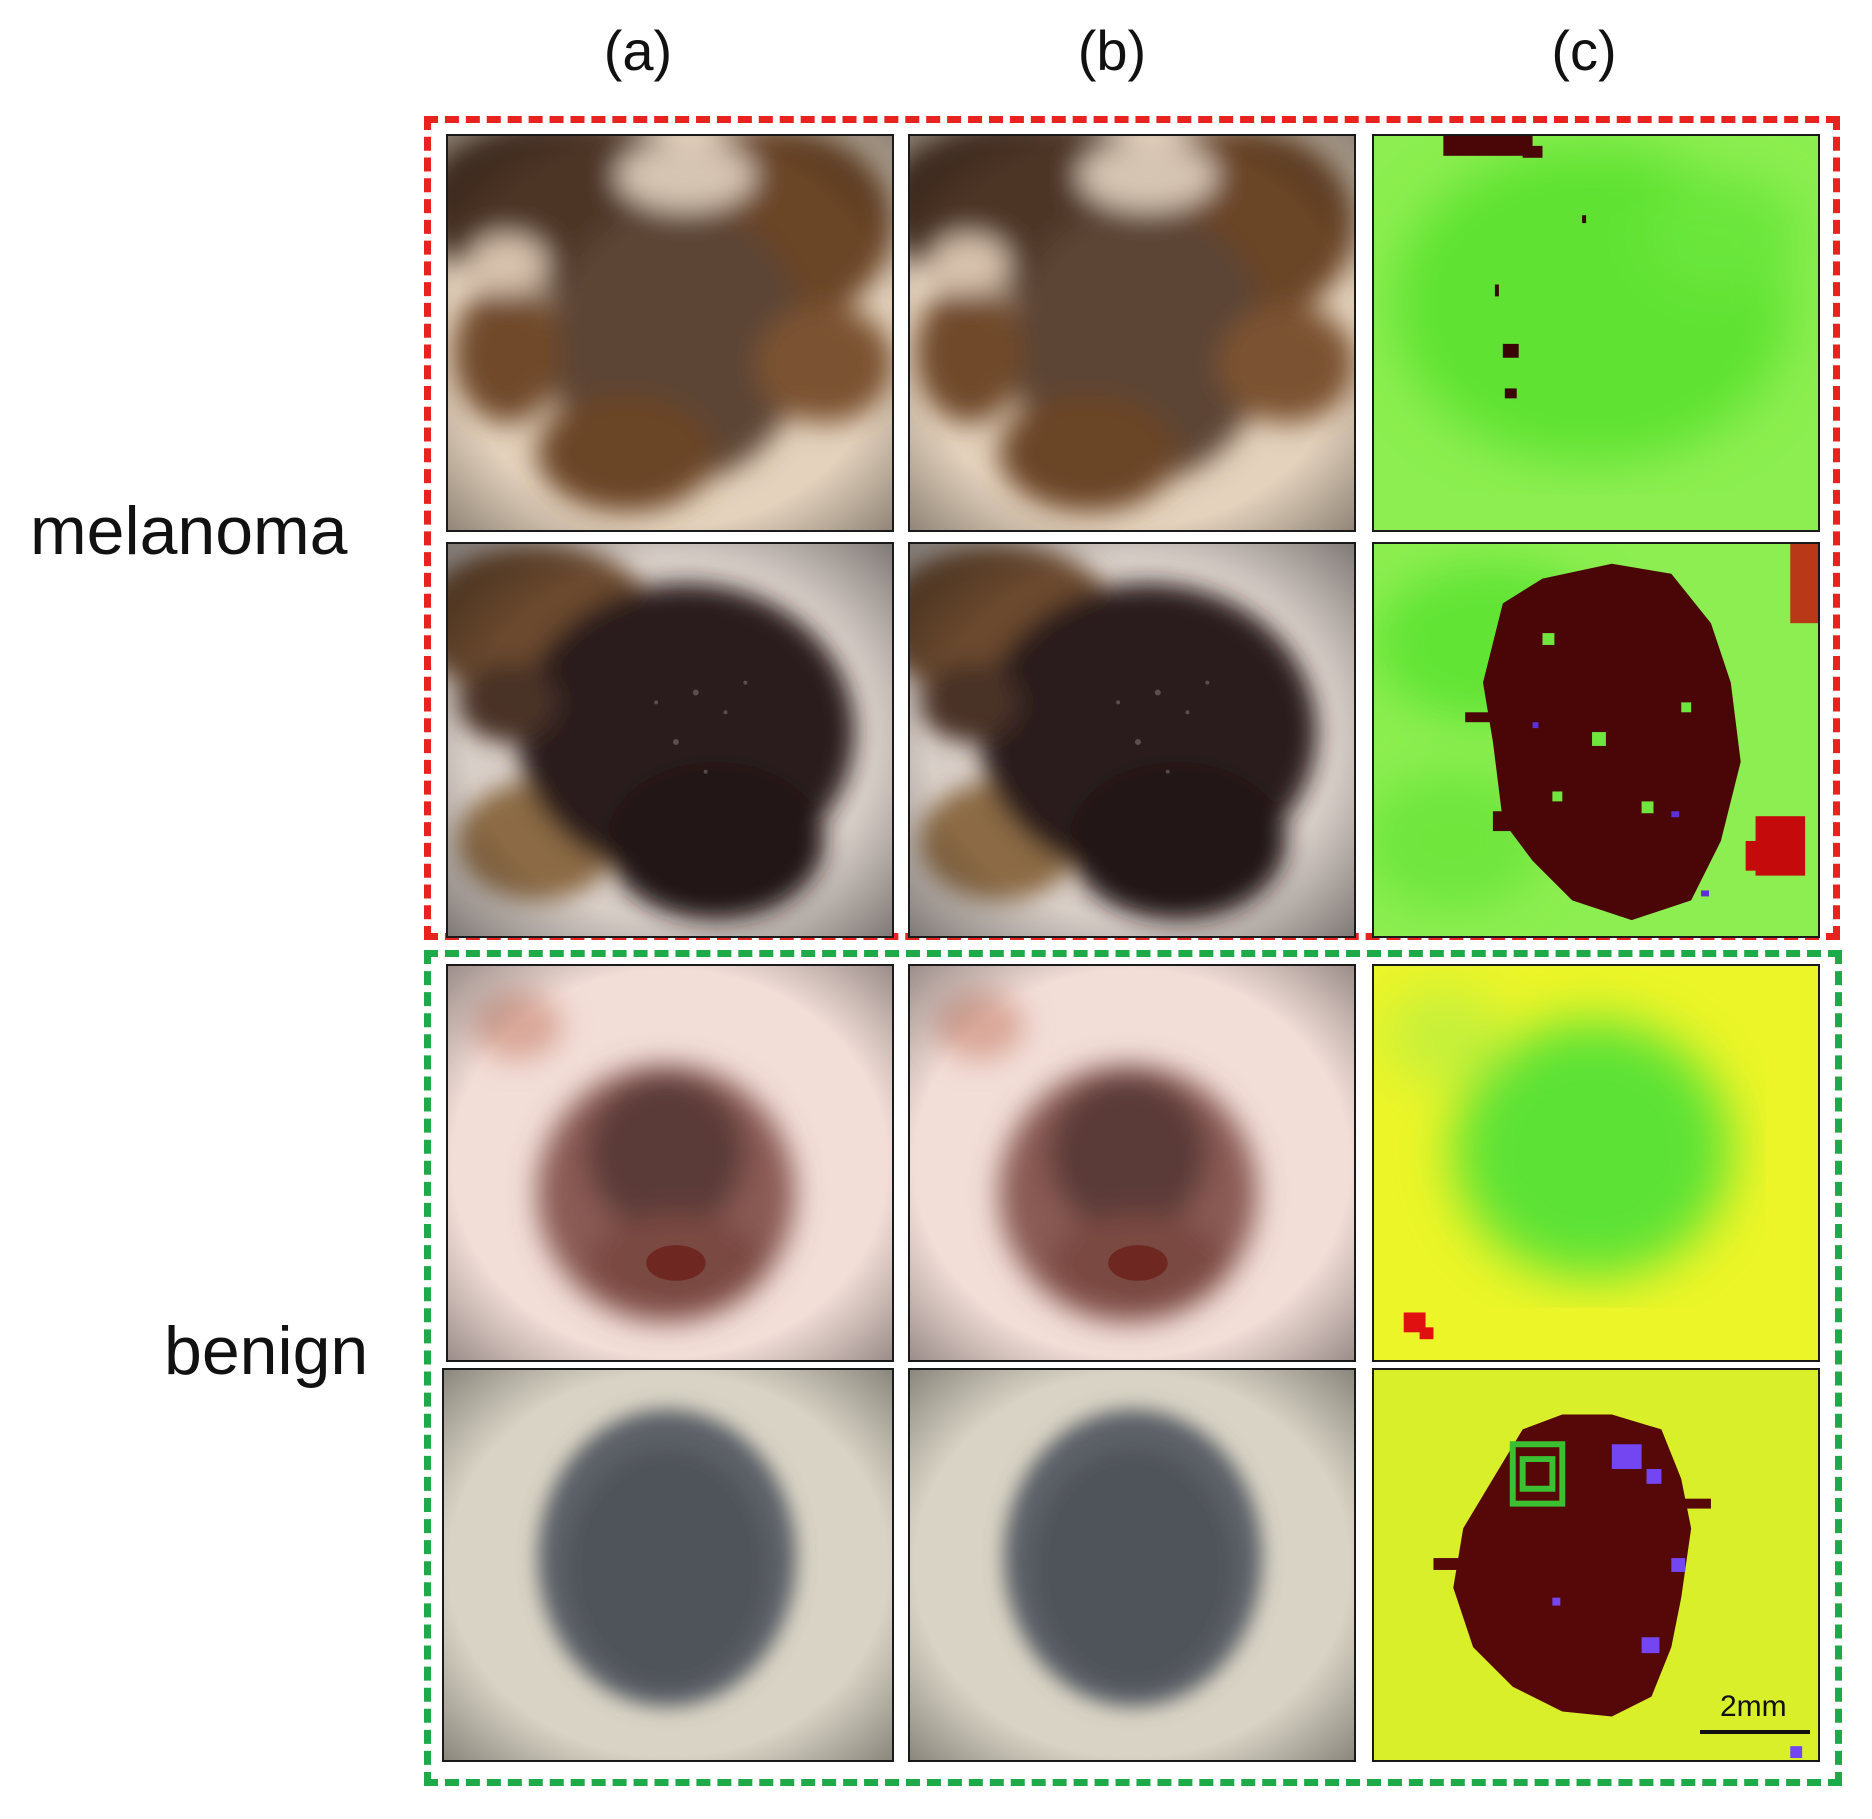  Describe the element at coordinates (1596, 1565) in the screenshot. I see `benign-2-classification-map` at that location.